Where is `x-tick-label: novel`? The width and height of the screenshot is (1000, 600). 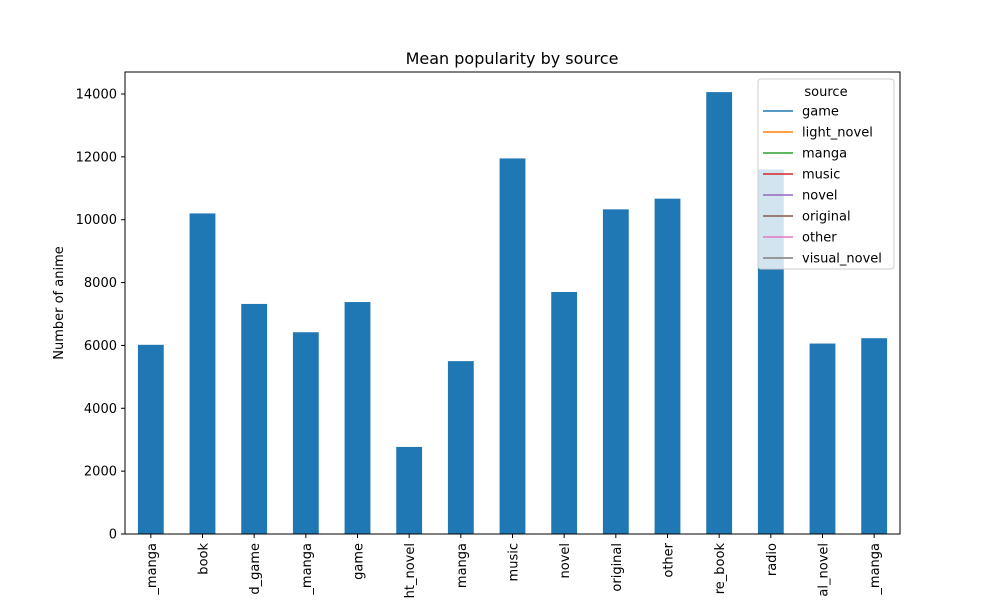
x-tick-label: novel is located at coordinates (565, 561).